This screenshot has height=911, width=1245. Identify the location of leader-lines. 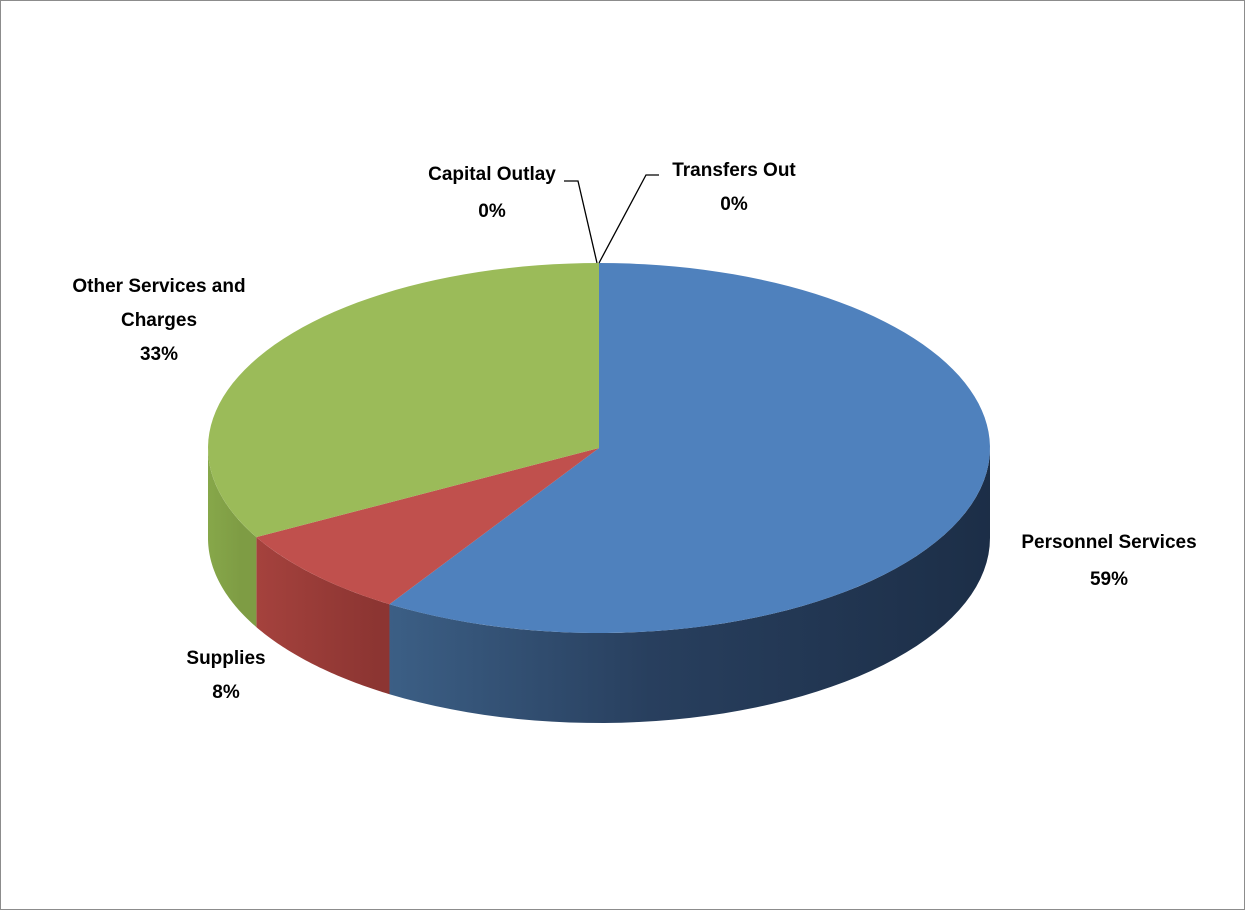
(611, 219).